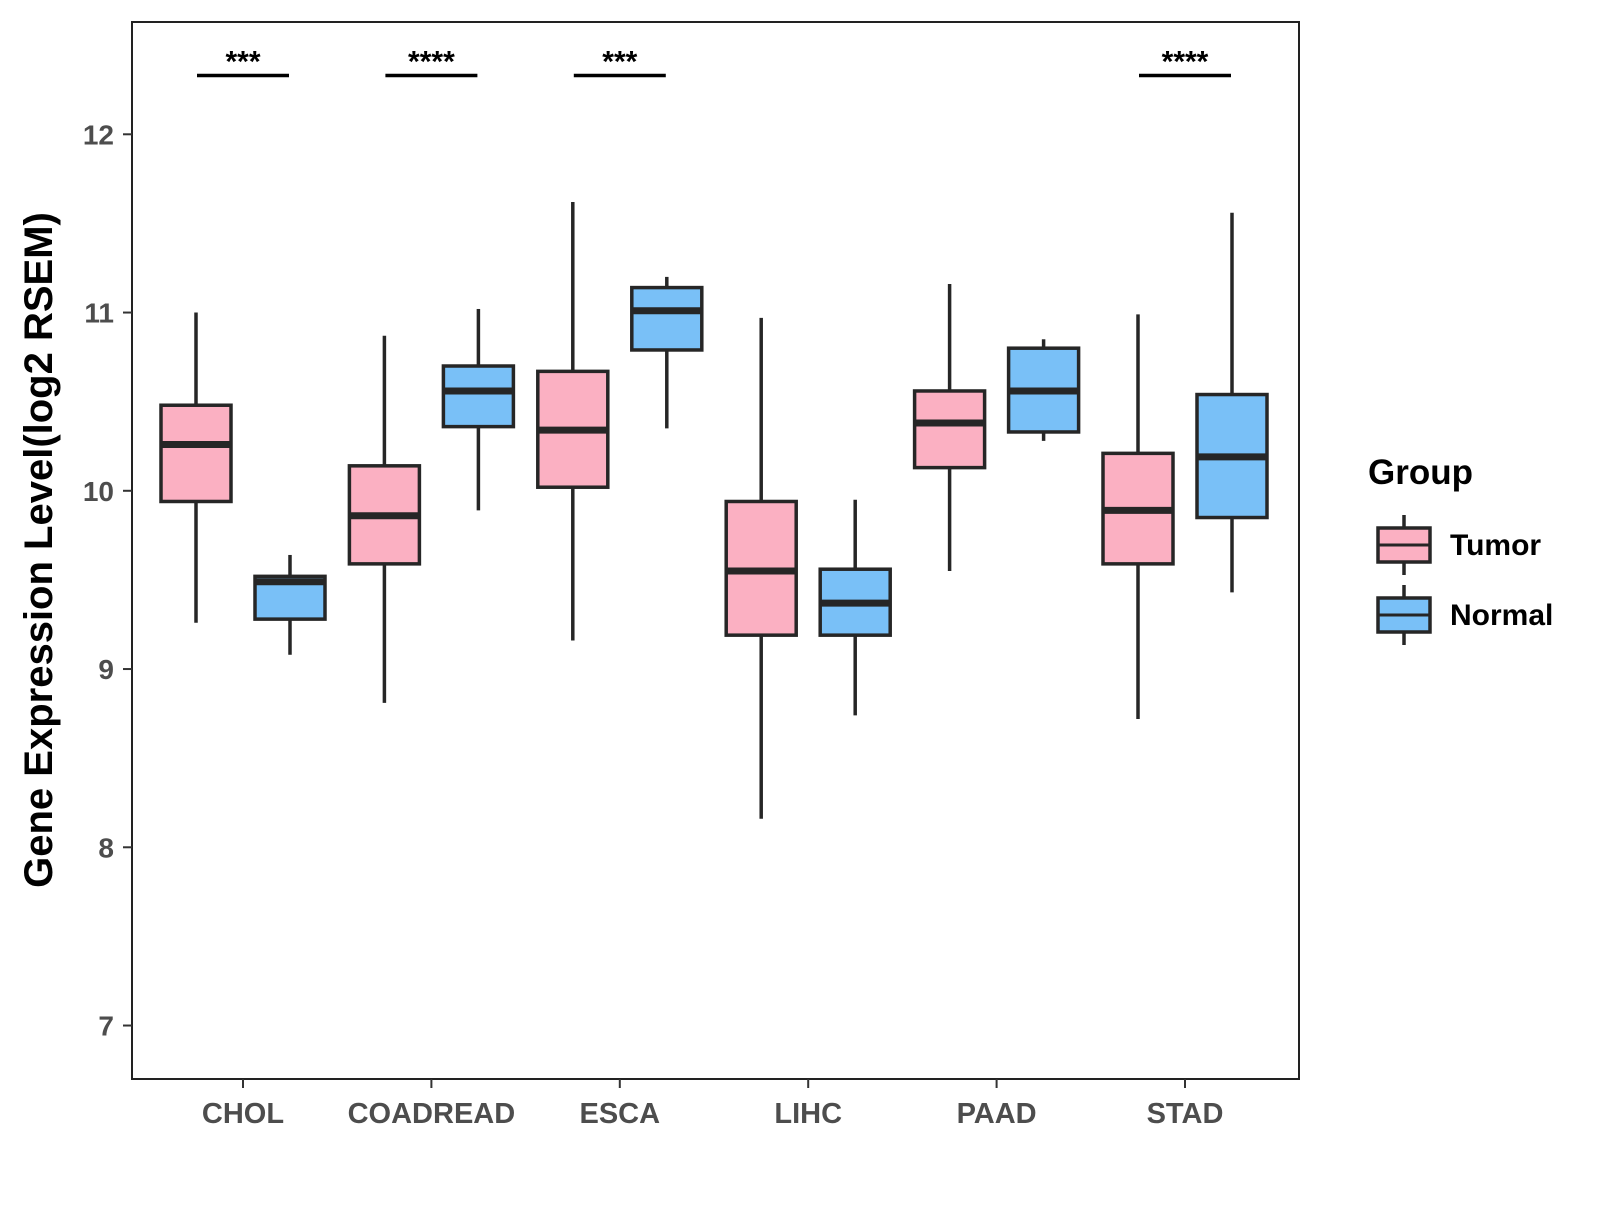 This screenshot has width=1600, height=1205. Describe the element at coordinates (98, 134) in the screenshot. I see `y-tick-label: 12` at that location.